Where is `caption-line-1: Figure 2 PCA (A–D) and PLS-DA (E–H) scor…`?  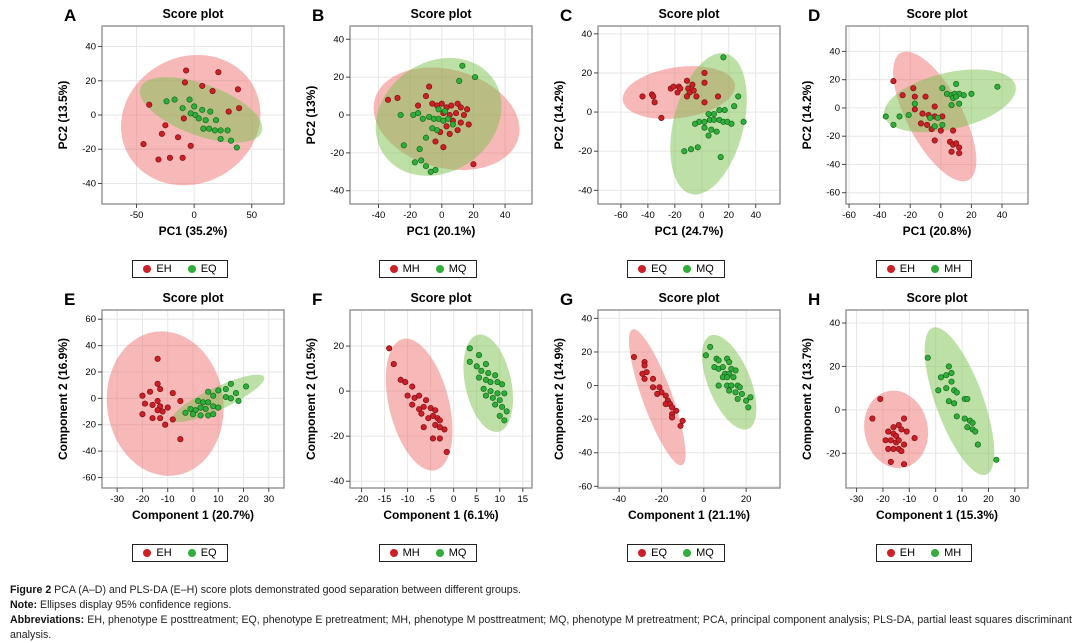
caption-line-1: Figure 2 PCA (A–D) and PLS-DA (E–H) scor… is located at coordinates (541, 590).